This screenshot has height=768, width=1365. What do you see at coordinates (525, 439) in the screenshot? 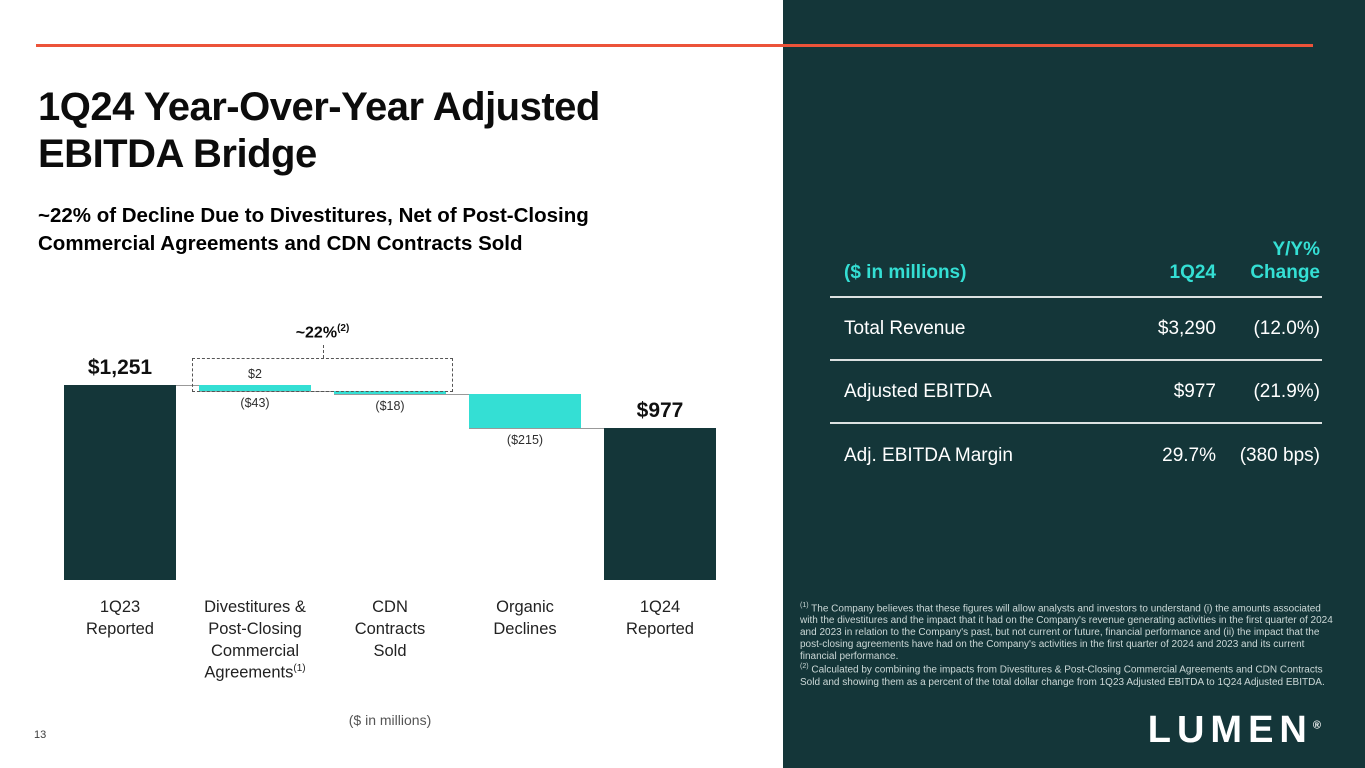
I see `bar-below-label: ($215)` at bounding box center [525, 439].